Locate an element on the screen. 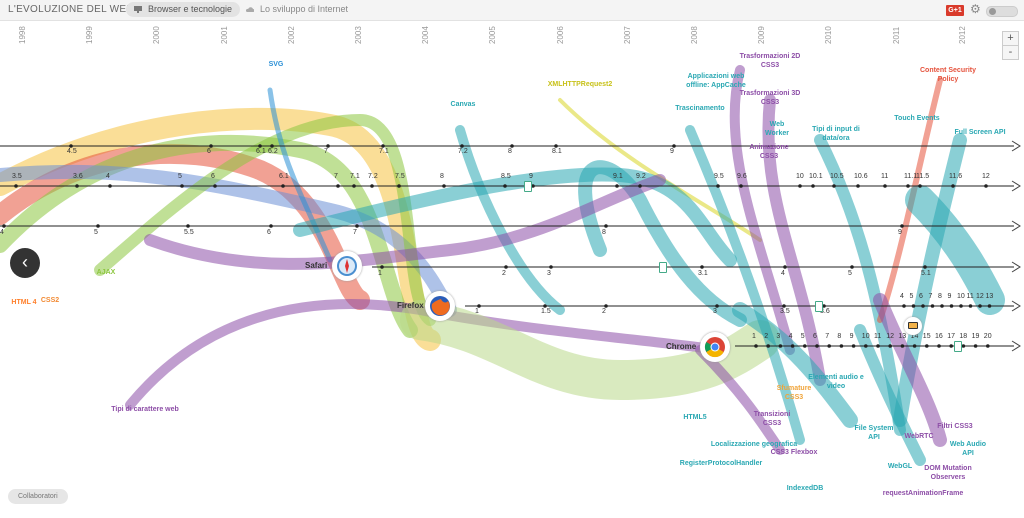  feature-label: IndexedDB is located at coordinates (805, 488).